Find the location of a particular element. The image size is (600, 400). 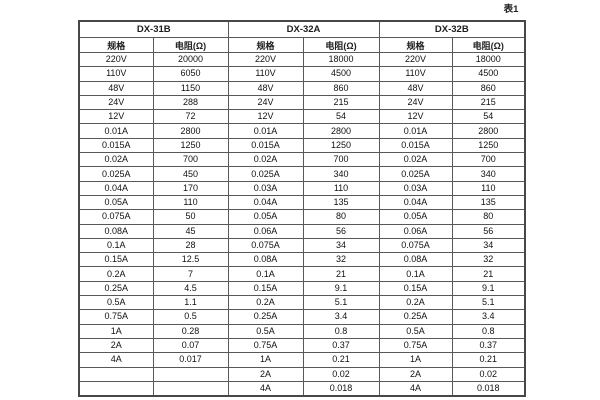

resistance-cell: 1.1 is located at coordinates (190, 303).